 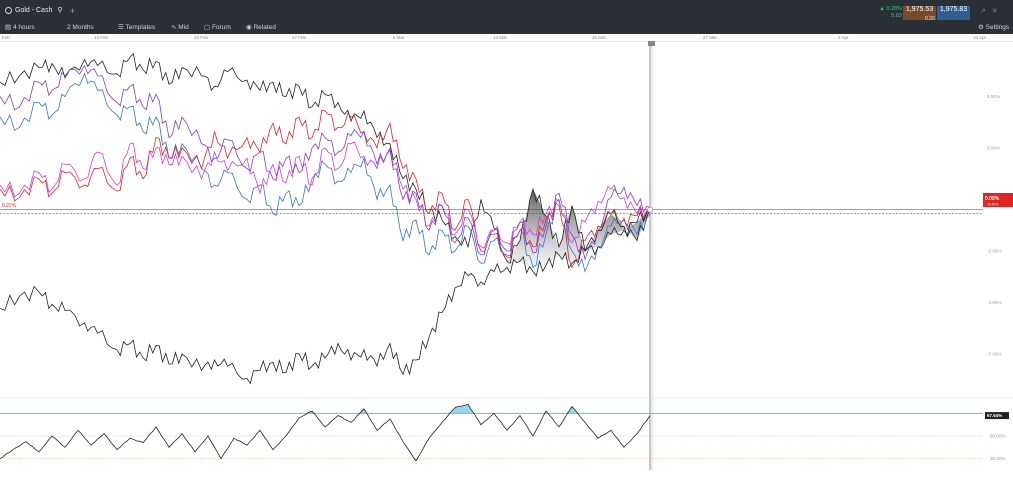 I want to click on rsi-tick-label: 30.00%, so click(x=998, y=458).